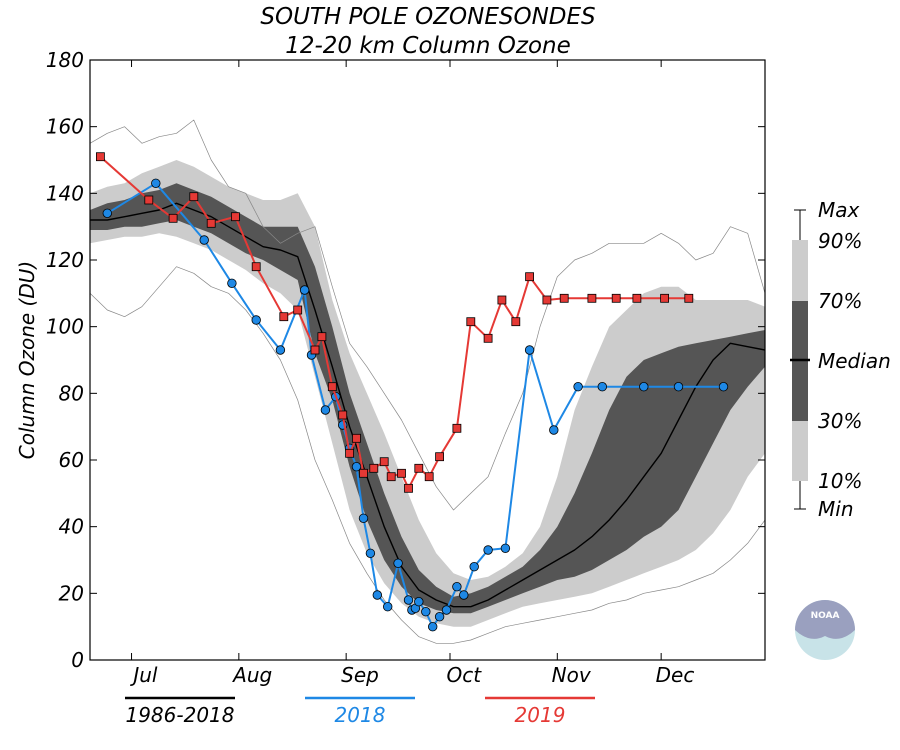 The height and width of the screenshot is (750, 900). I want to click on logo-bird, so click(825, 619).